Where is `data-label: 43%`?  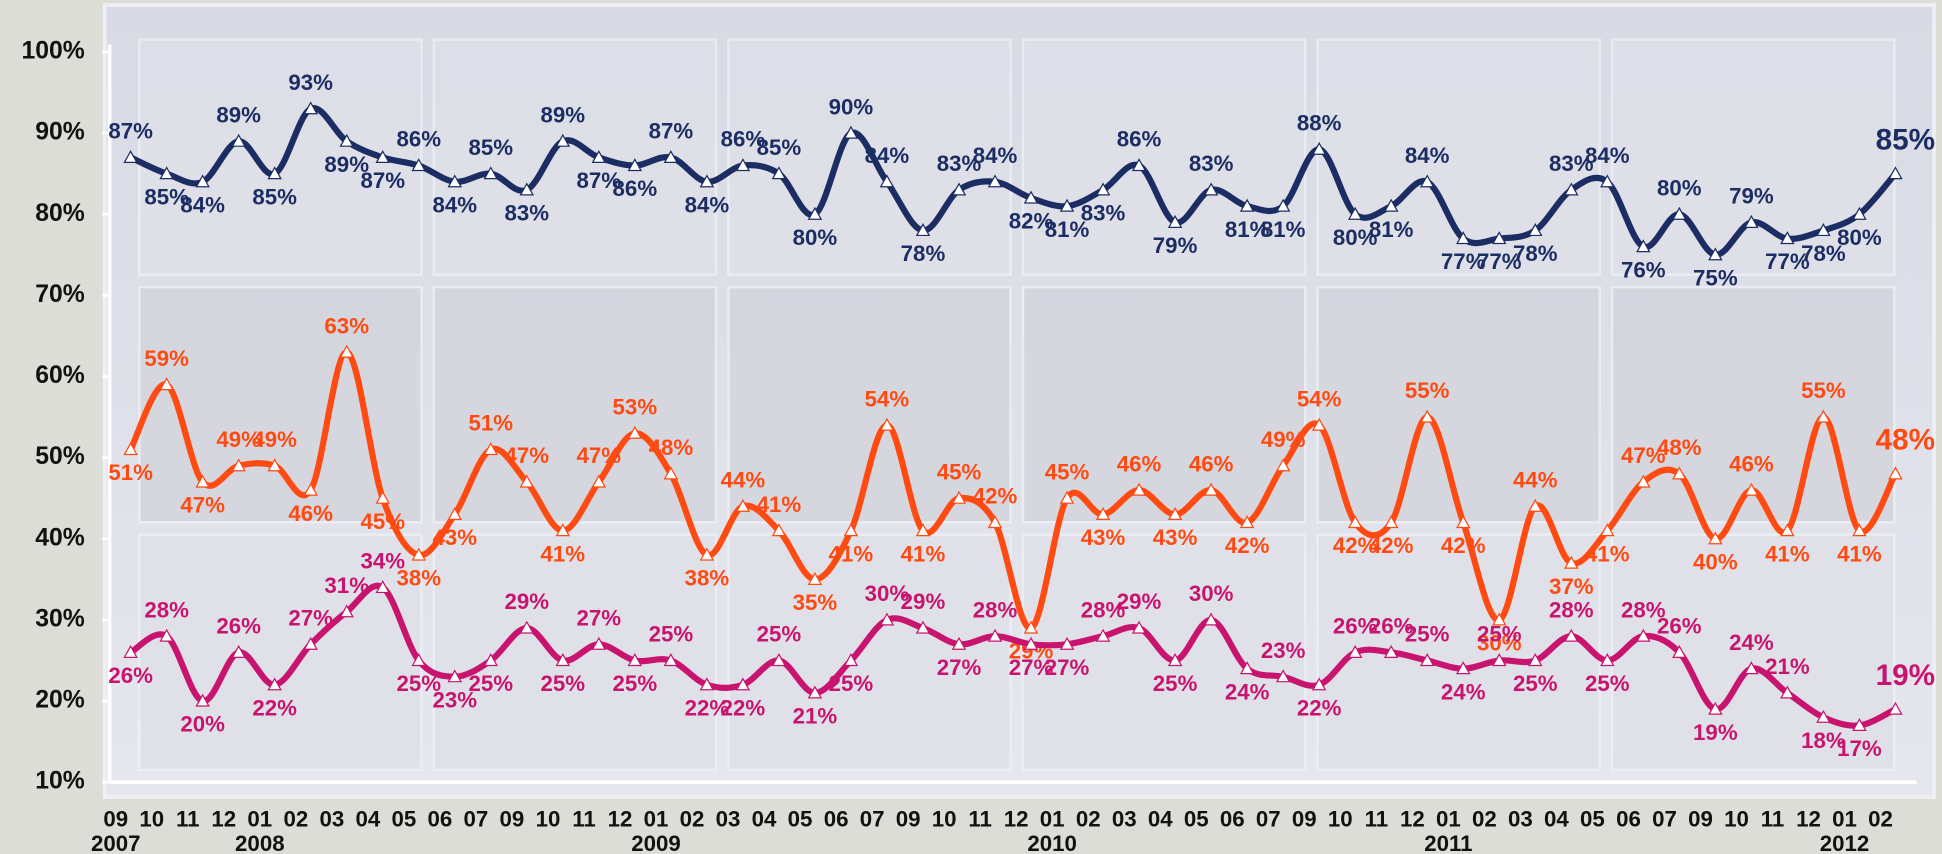
data-label: 43% is located at coordinates (454, 537).